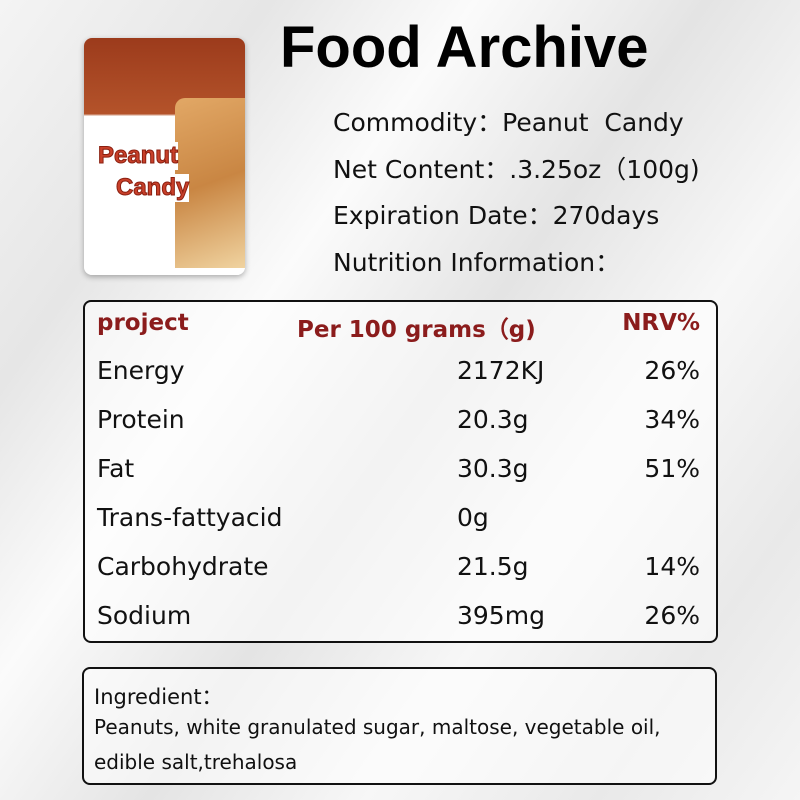 This screenshot has width=800, height=800. Describe the element at coordinates (158, 697) in the screenshot. I see `ingredient-label: Ingredient：` at that location.